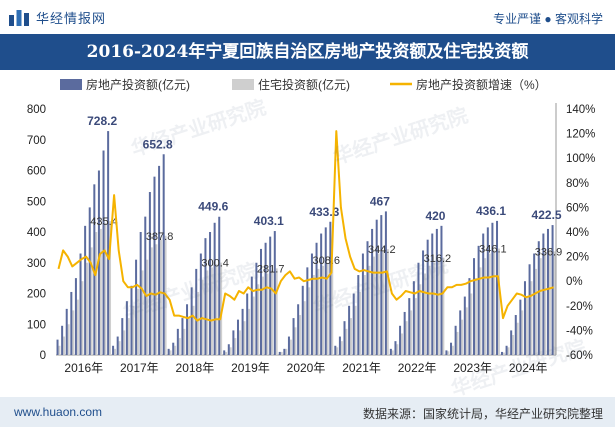  I want to click on title-bar: 2016-2024年宁夏回族自治区房地产投资额及住宅投资额, so click(307, 52).